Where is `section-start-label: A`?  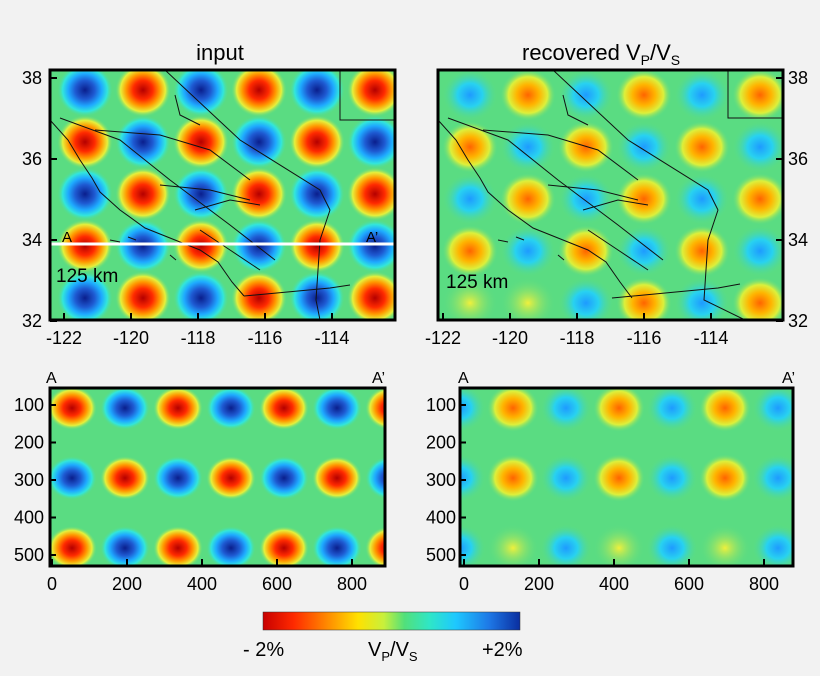
section-start-label: A is located at coordinates (463, 378).